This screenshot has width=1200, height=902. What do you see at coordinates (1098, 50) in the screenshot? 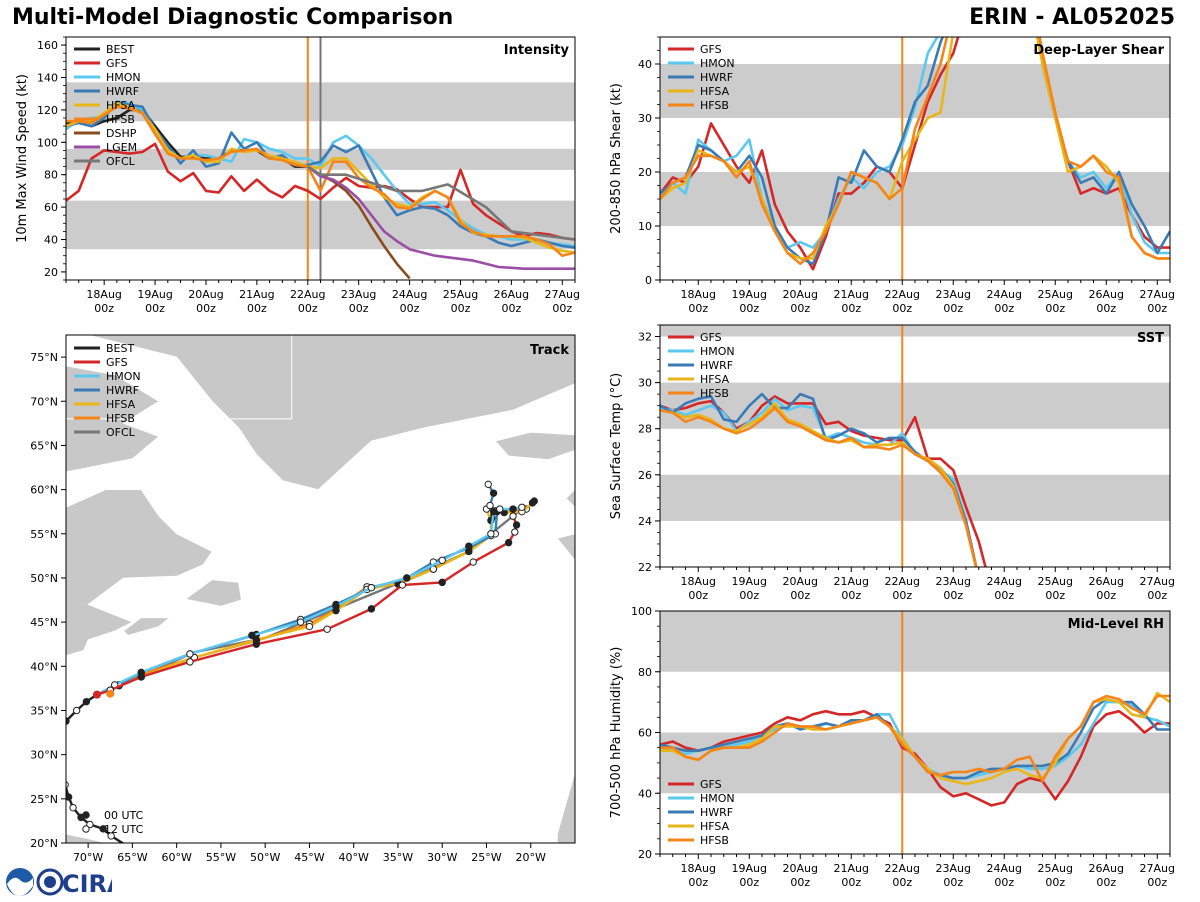
I see `panel-title: Deep-Layer Shear` at bounding box center [1098, 50].